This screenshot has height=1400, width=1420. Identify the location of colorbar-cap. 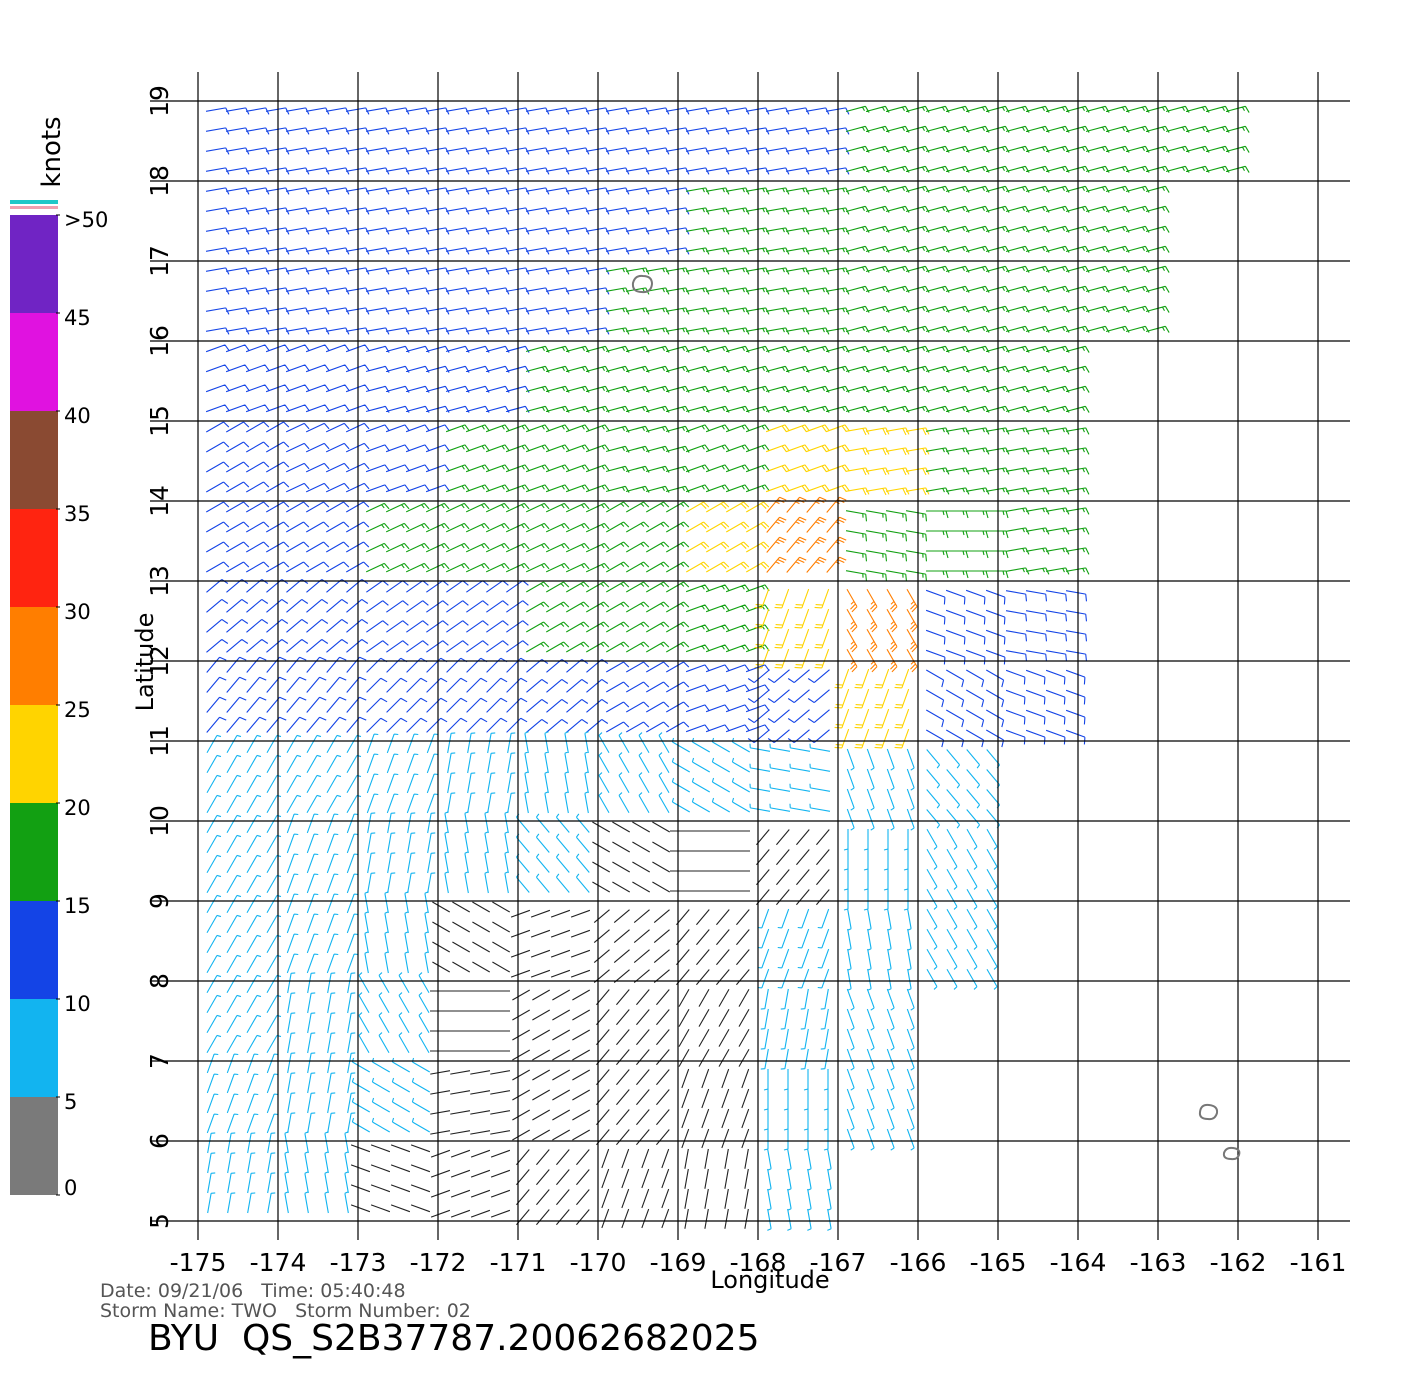
(34, 207).